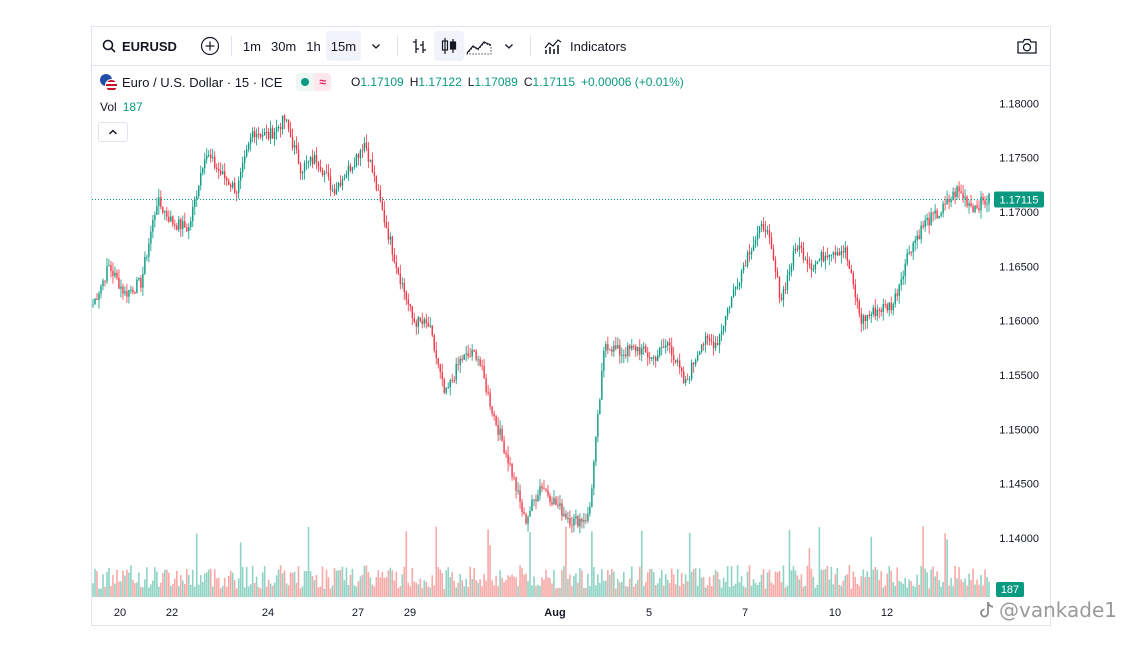 Image resolution: width=1139 pixels, height=648 pixels. Describe the element at coordinates (1027, 46) in the screenshot. I see `snapshot-button` at that location.